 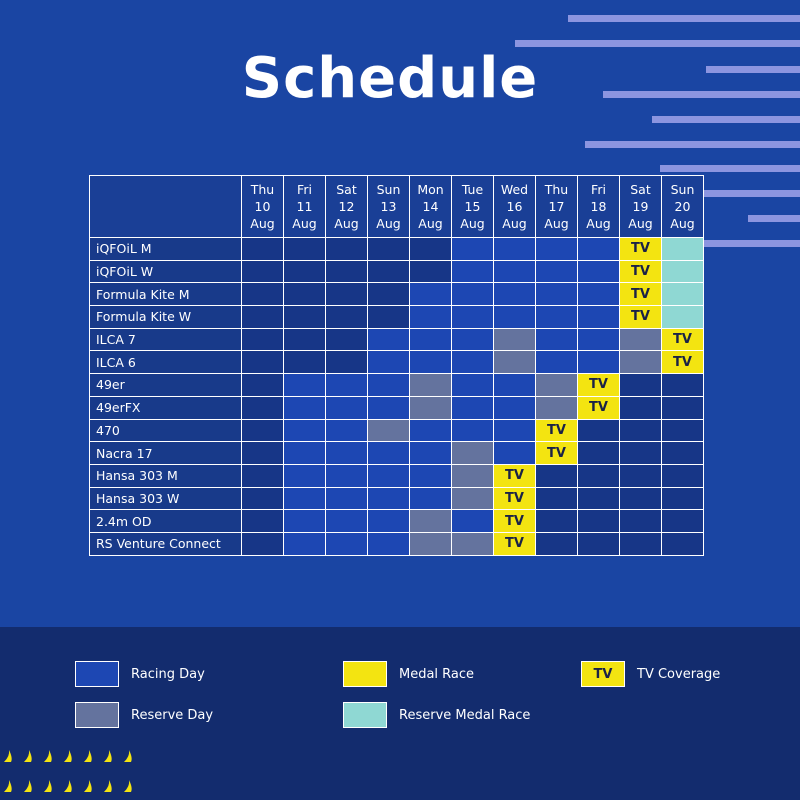 What do you see at coordinates (436, 715) in the screenshot?
I see `legend-reserve-medal-race: Reserve Medal Race` at bounding box center [436, 715].